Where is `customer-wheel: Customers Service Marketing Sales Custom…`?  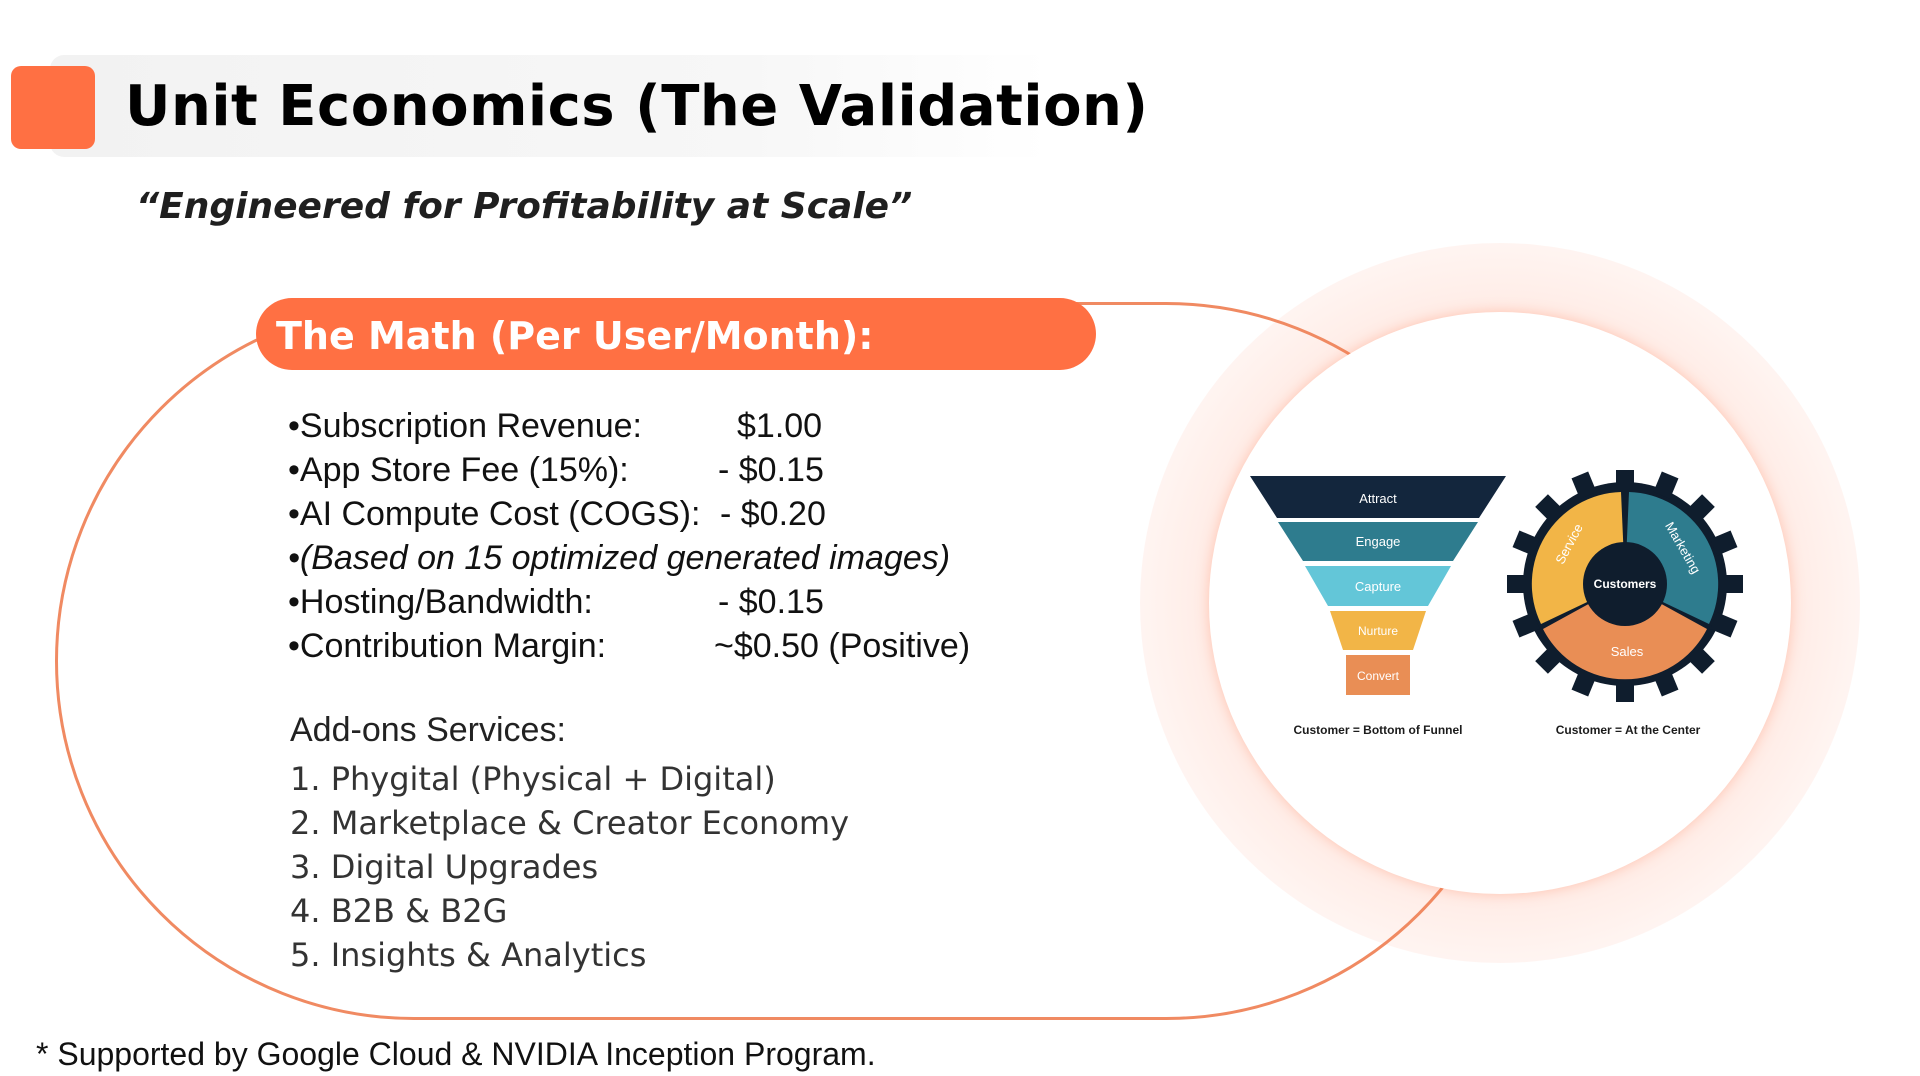
customer-wheel: Customers Service Marketing Sales Custom… is located at coordinates (1625, 603).